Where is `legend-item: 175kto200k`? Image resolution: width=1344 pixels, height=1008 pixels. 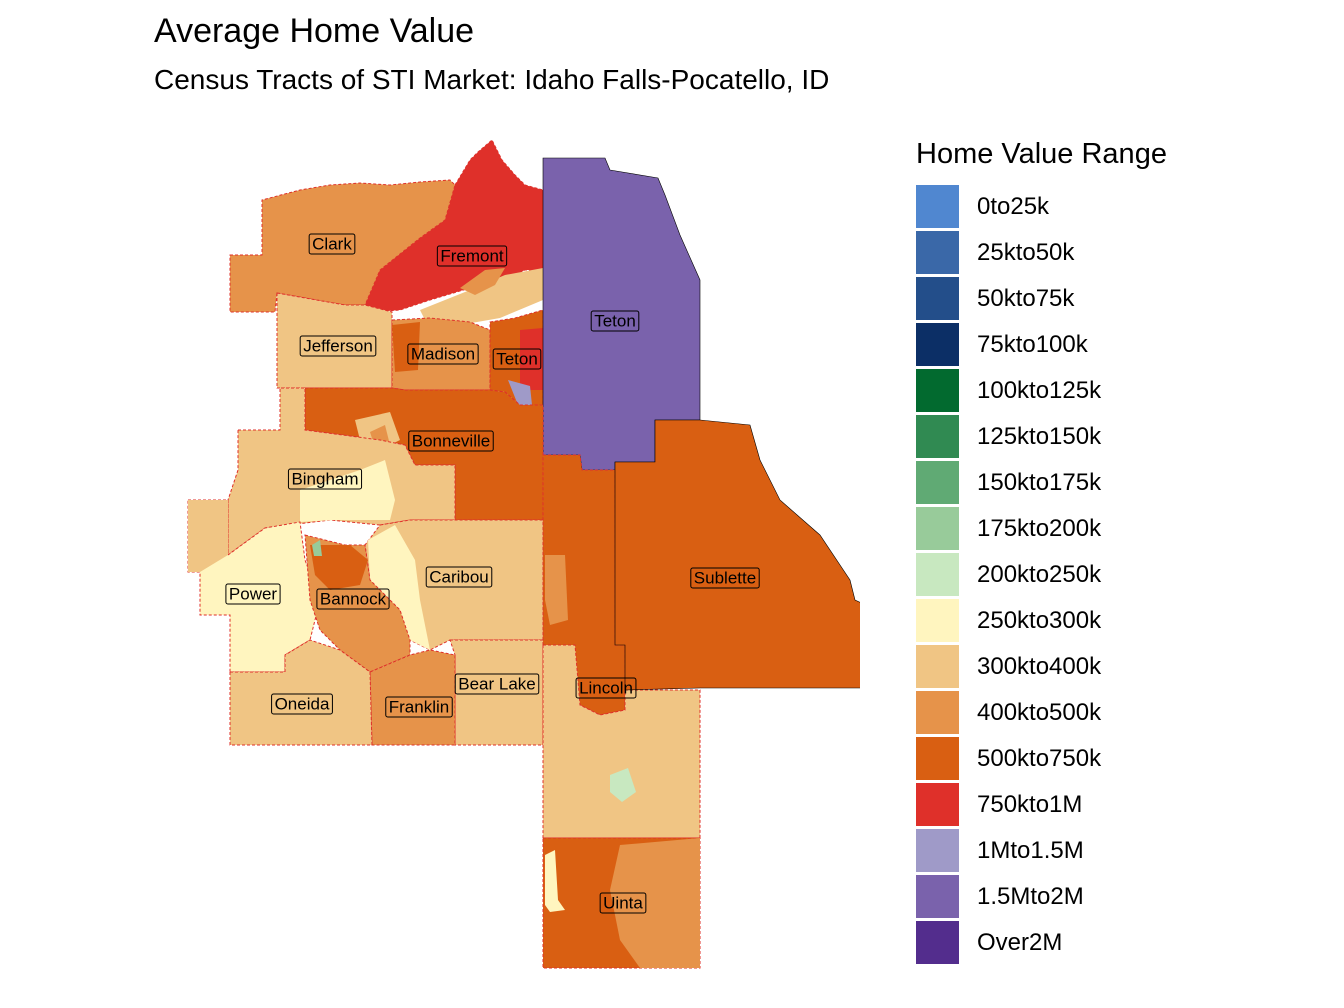 legend-item: 175kto200k is located at coordinates (1041, 530).